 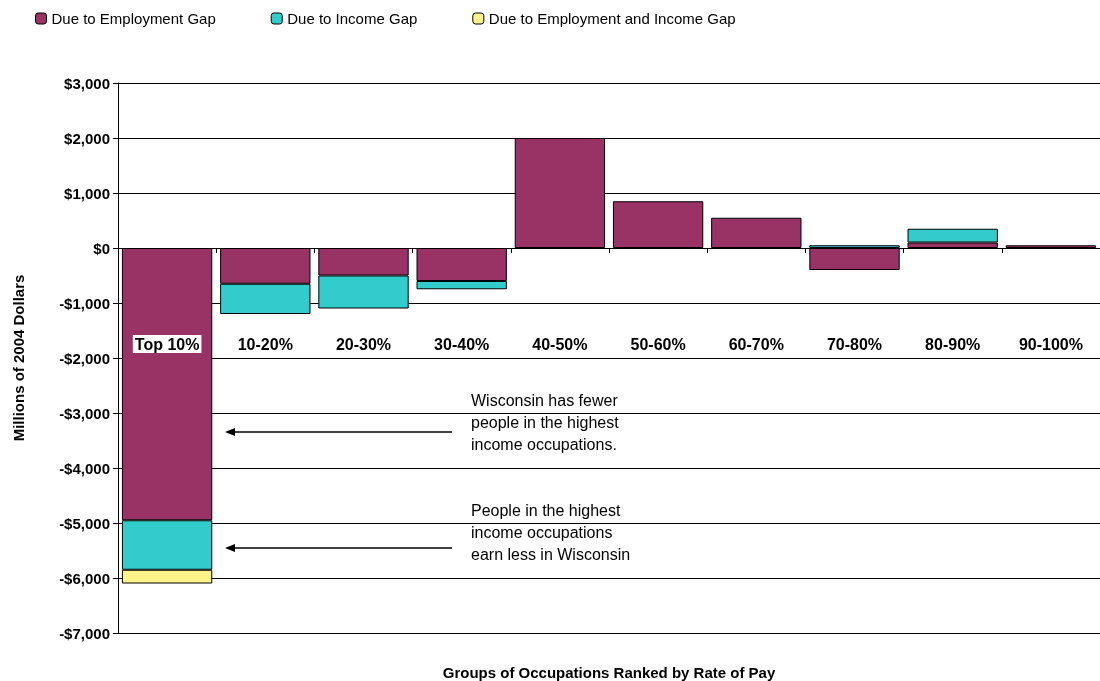 What do you see at coordinates (352, 18) in the screenshot?
I see `legend-label: Due to Income Gap` at bounding box center [352, 18].